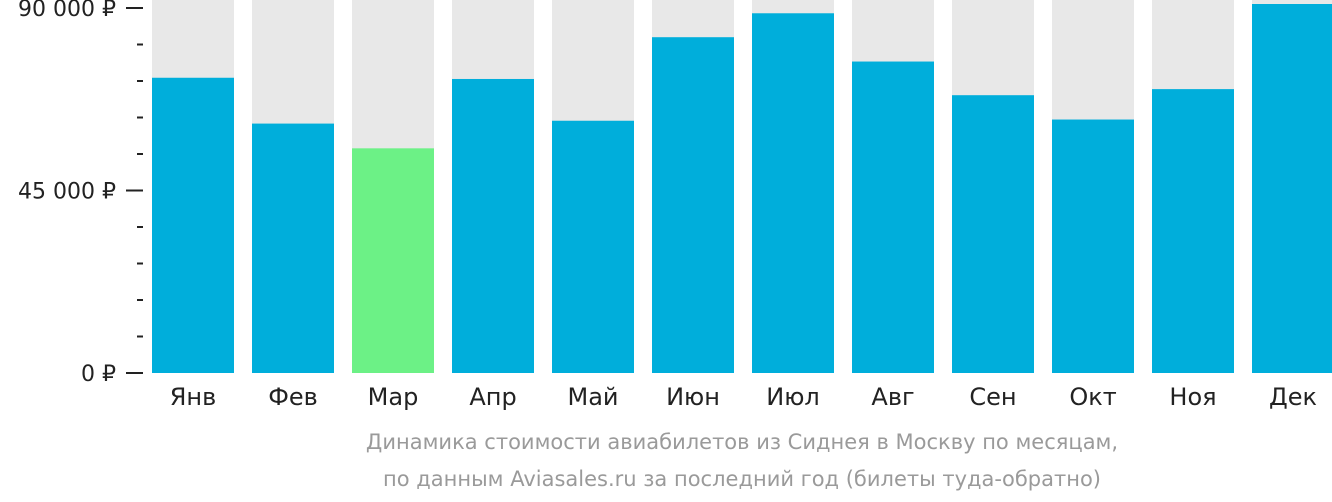 This screenshot has height=502, width=1332. What do you see at coordinates (293, 397) in the screenshot?
I see `x-tick-label: Фев` at bounding box center [293, 397].